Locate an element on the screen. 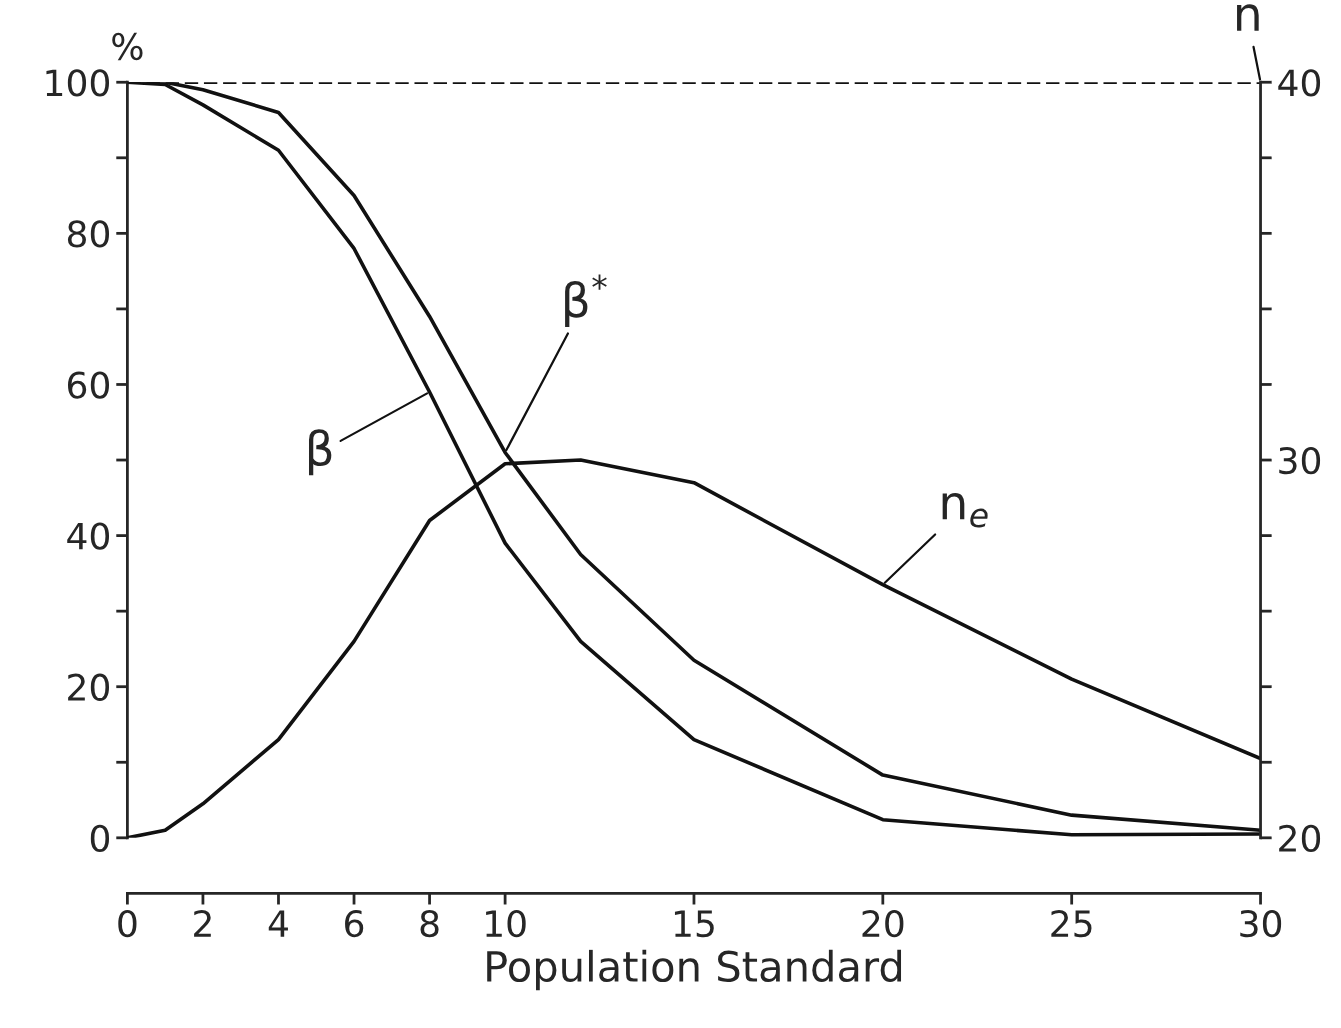 This screenshot has width=1341, height=1028. x-tick-label: 15 is located at coordinates (694, 924).